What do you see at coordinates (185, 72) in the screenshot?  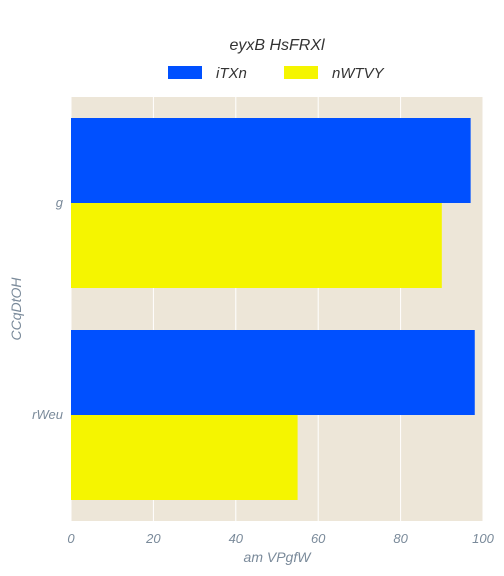 I see `legend-swatch-iTXn` at bounding box center [185, 72].